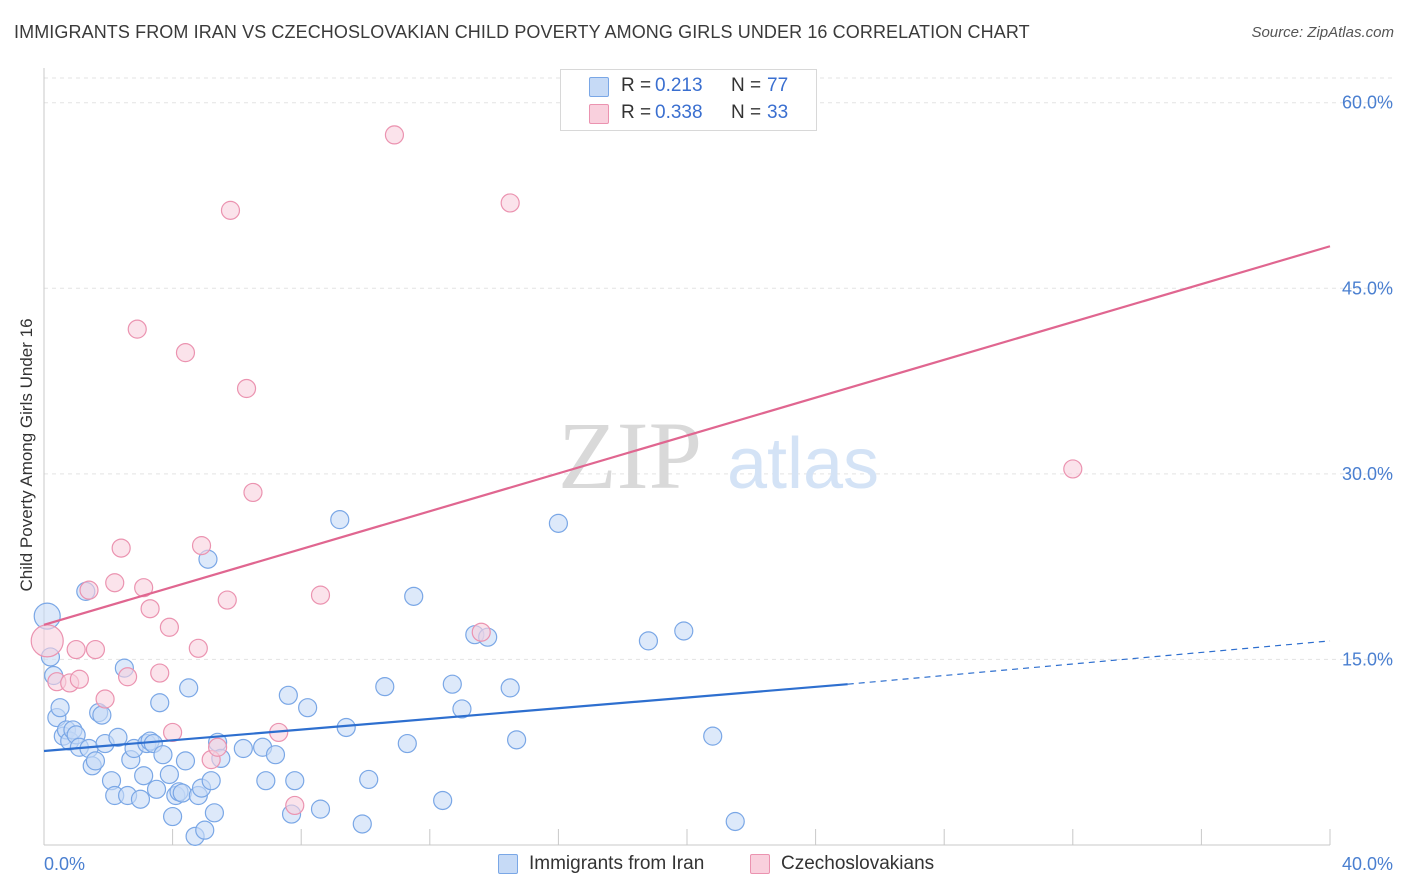  I want to click on chart-source: Source: ZipAtlas.com, so click(1322, 32).